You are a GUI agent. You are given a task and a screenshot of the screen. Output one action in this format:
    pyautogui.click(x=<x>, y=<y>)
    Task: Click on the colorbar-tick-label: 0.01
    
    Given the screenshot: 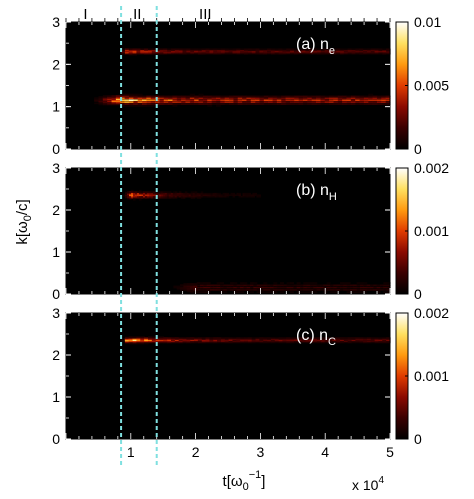 What is the action you would take?
    pyautogui.click(x=427, y=22)
    